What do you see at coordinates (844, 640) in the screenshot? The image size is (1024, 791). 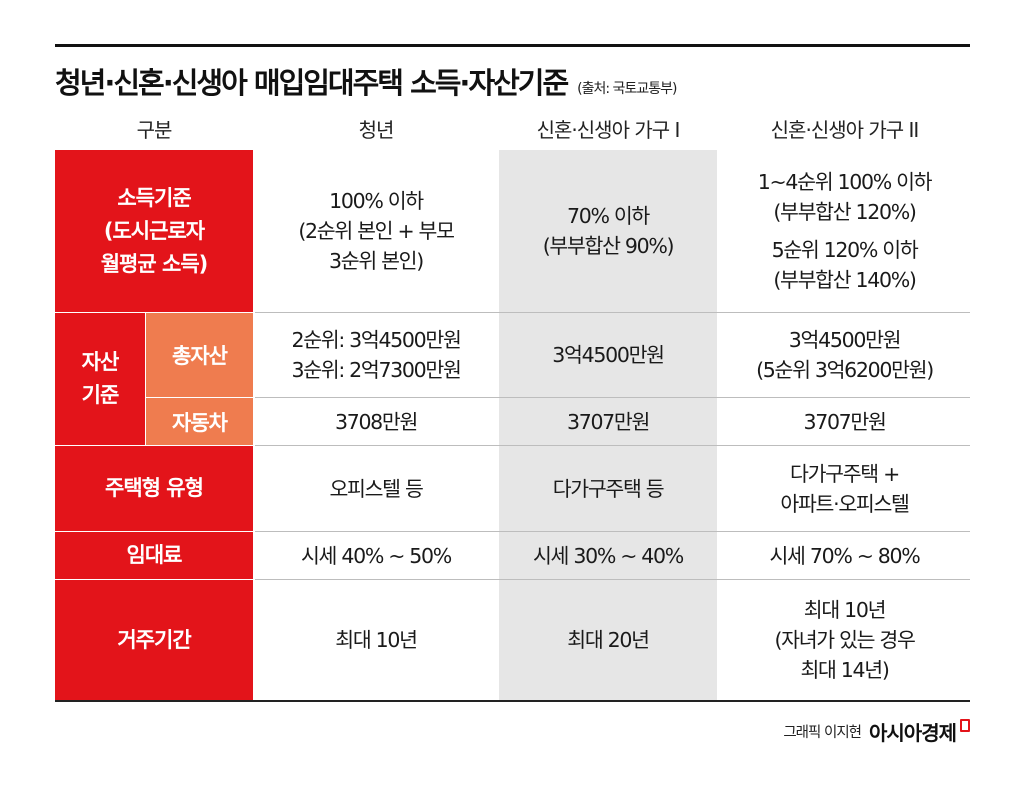 I see `residence-newlywed-2: 최대 10년 (자녀가 있는 경우 최대 14년)` at bounding box center [844, 640].